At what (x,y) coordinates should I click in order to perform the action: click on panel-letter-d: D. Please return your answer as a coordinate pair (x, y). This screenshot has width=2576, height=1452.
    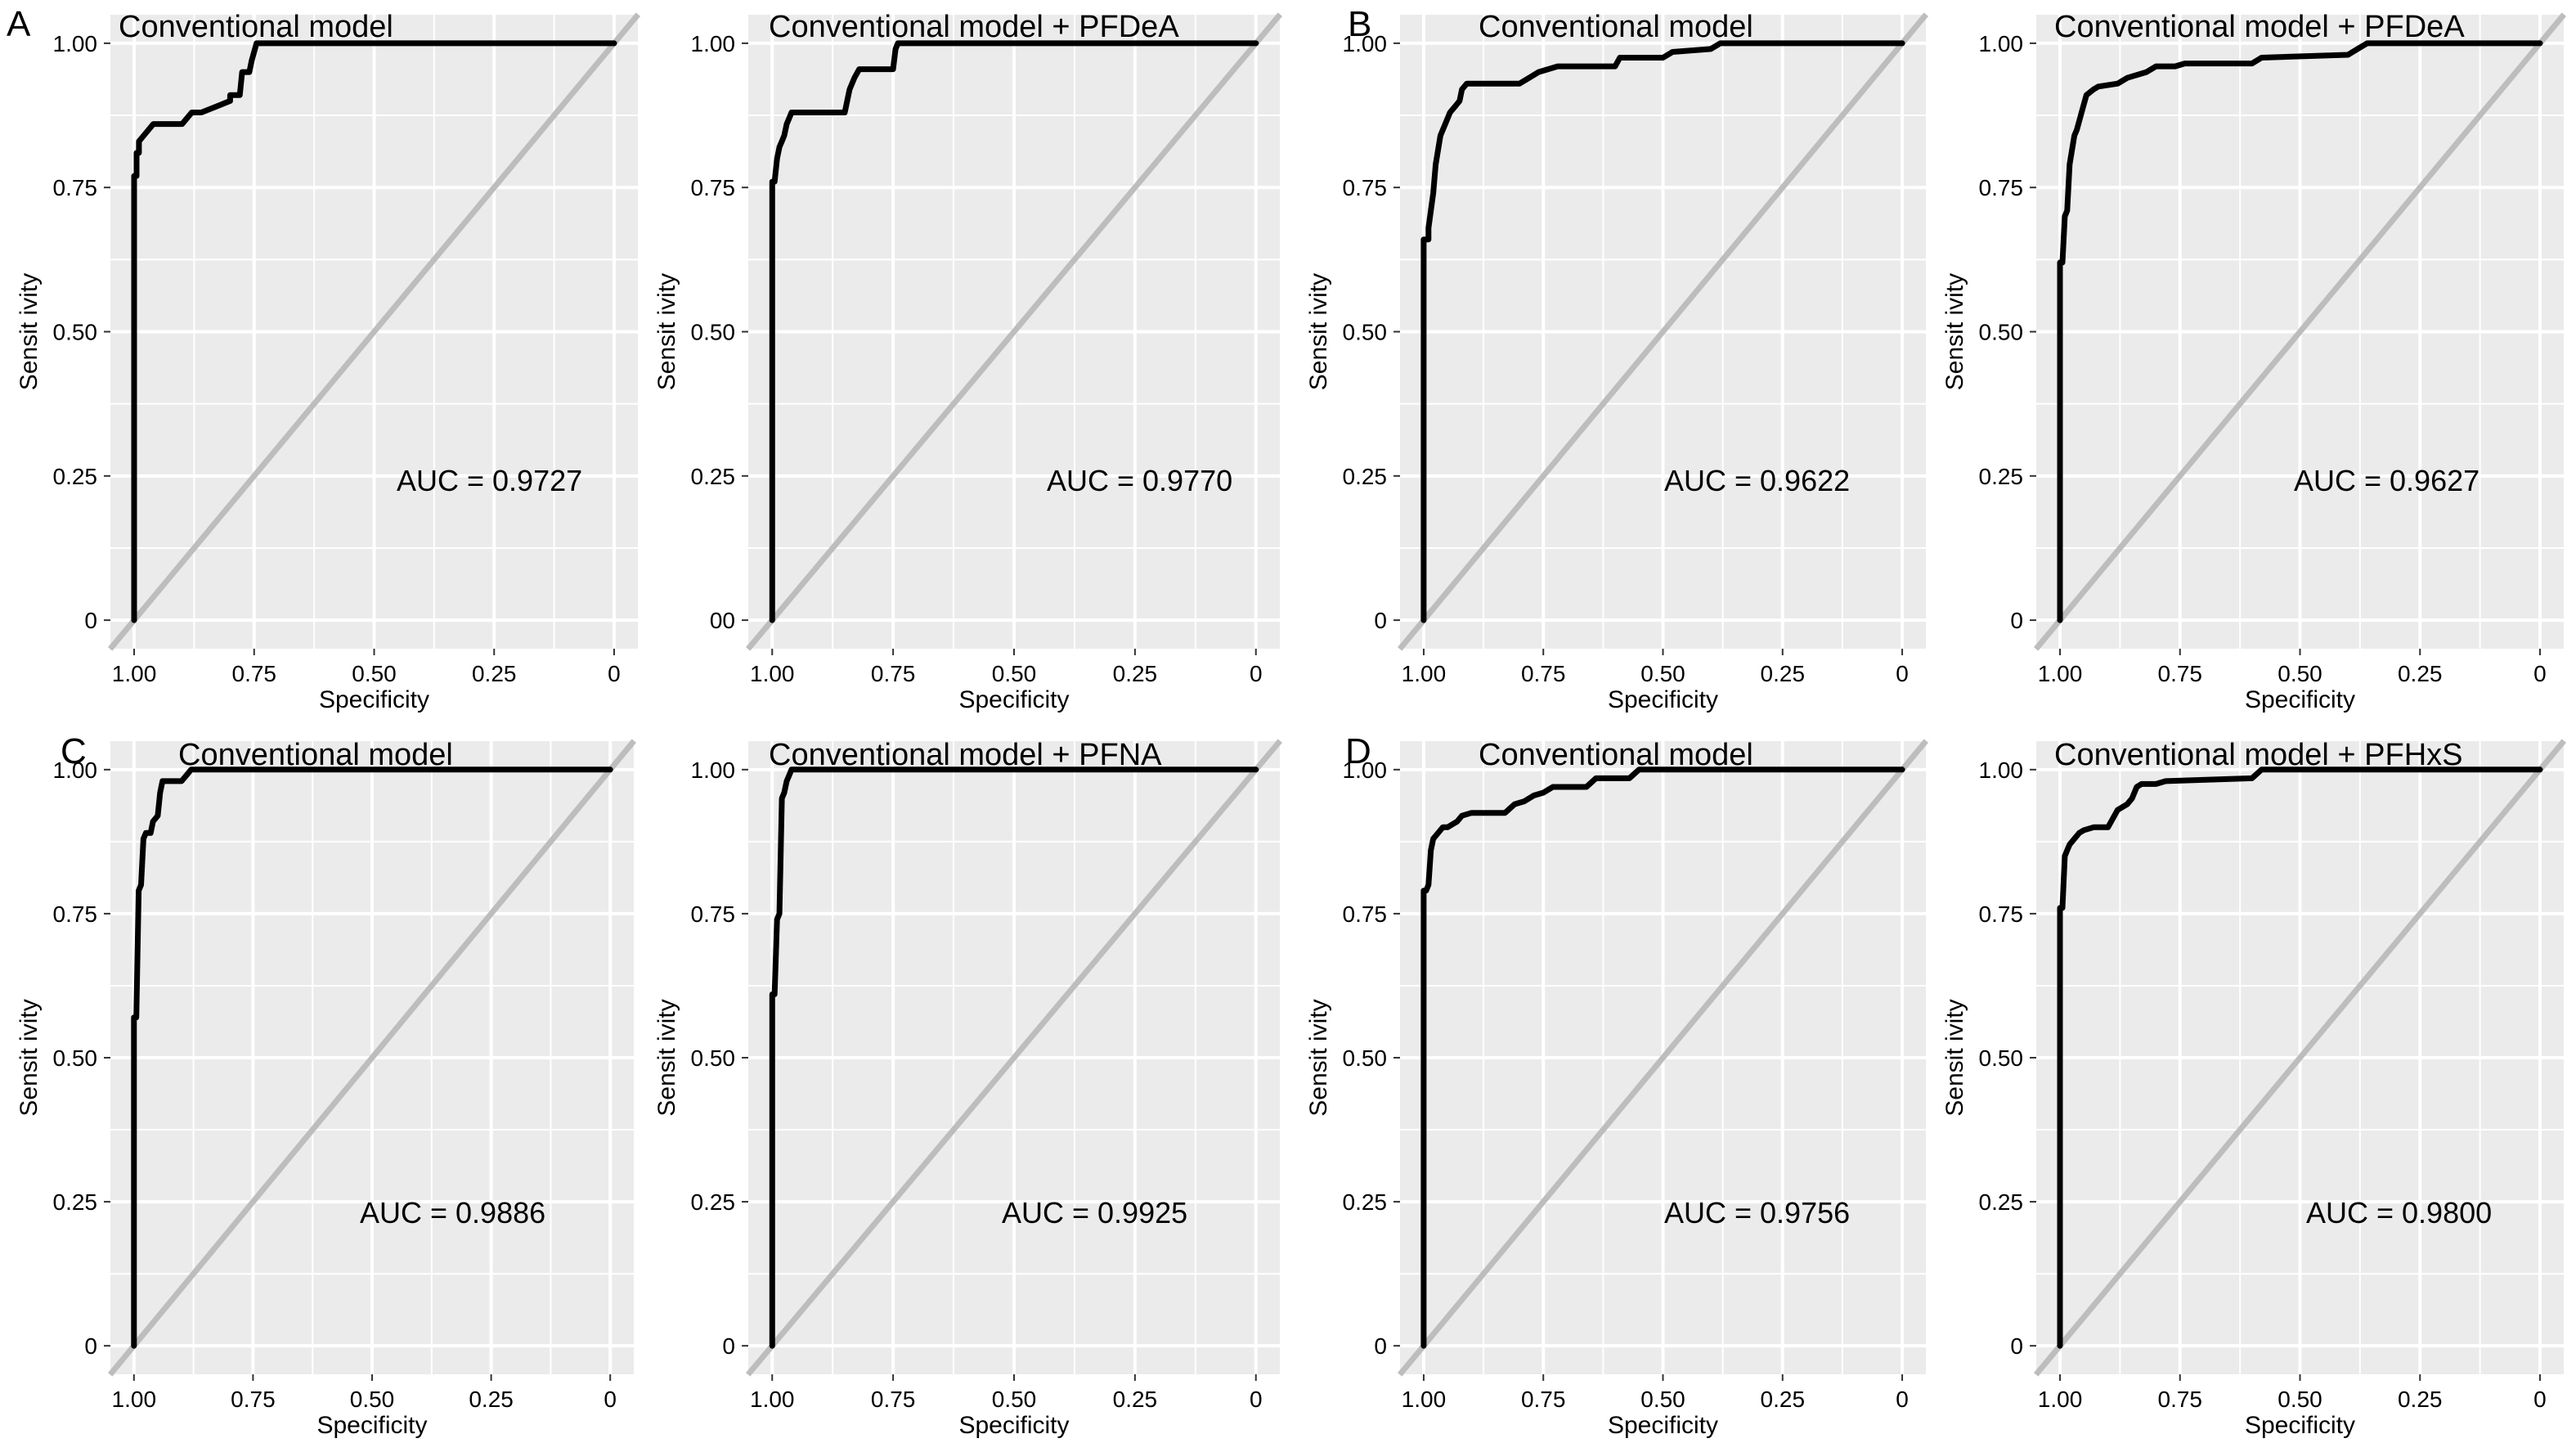
    Looking at the image, I should click on (1358, 751).